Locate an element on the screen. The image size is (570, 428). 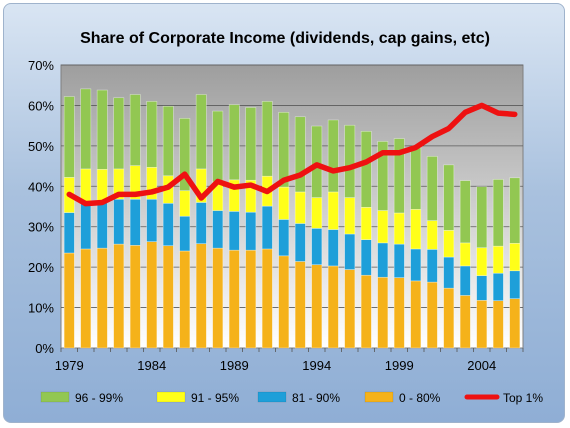
y-tick-label: 40% is located at coordinates (41, 186).